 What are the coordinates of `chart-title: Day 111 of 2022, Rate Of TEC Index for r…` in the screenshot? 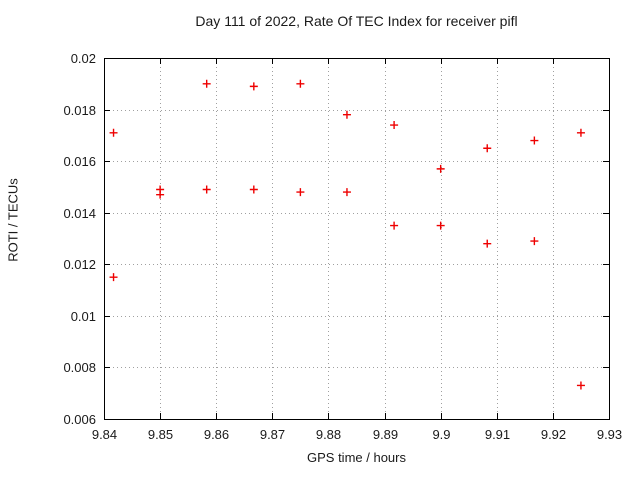 It's located at (356, 21).